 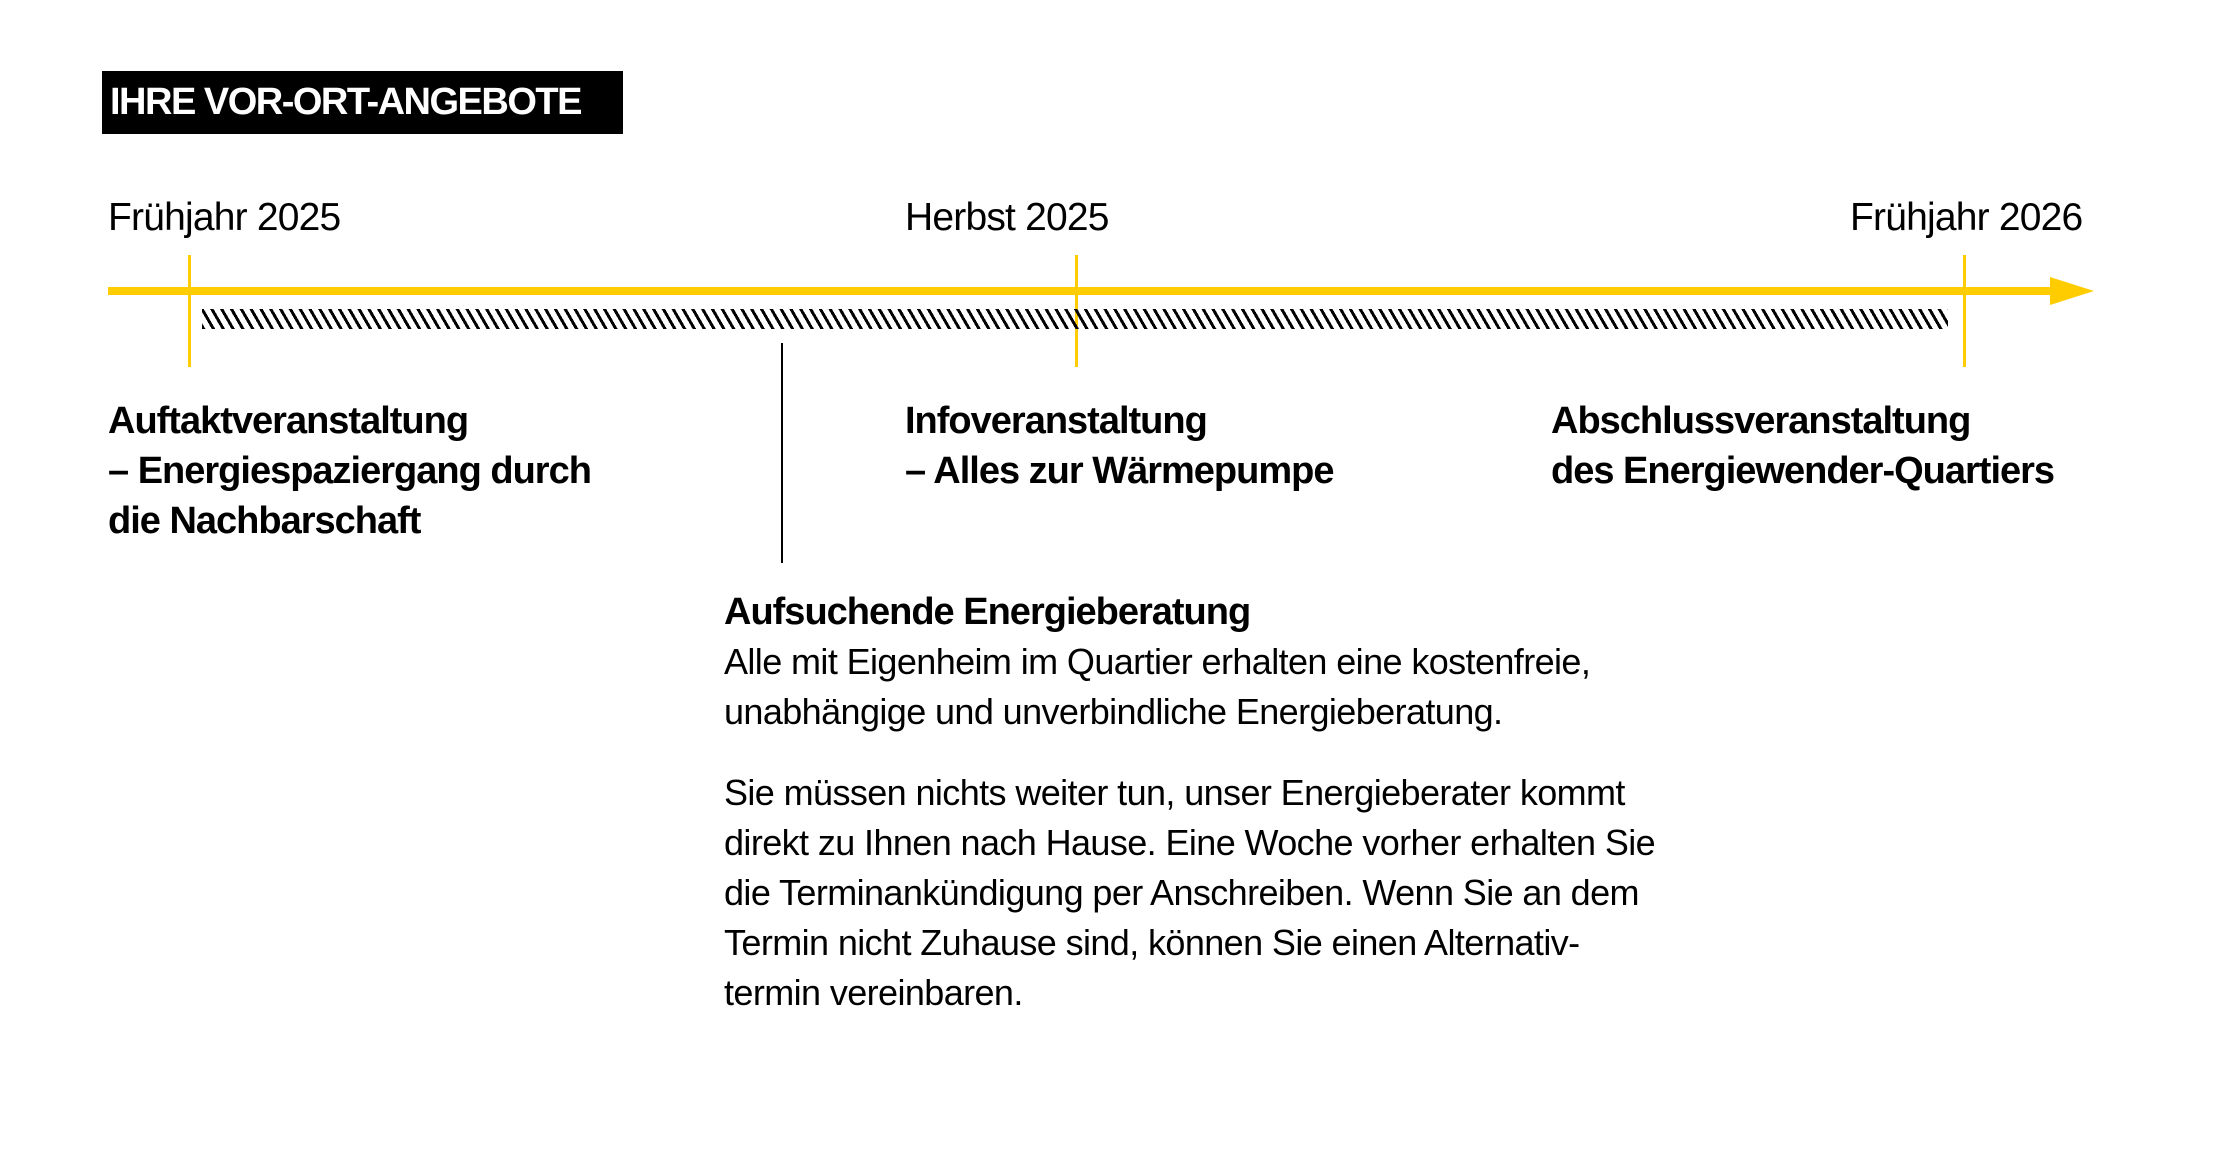 What do you see at coordinates (1088, 291) in the screenshot?
I see `timeline-axis` at bounding box center [1088, 291].